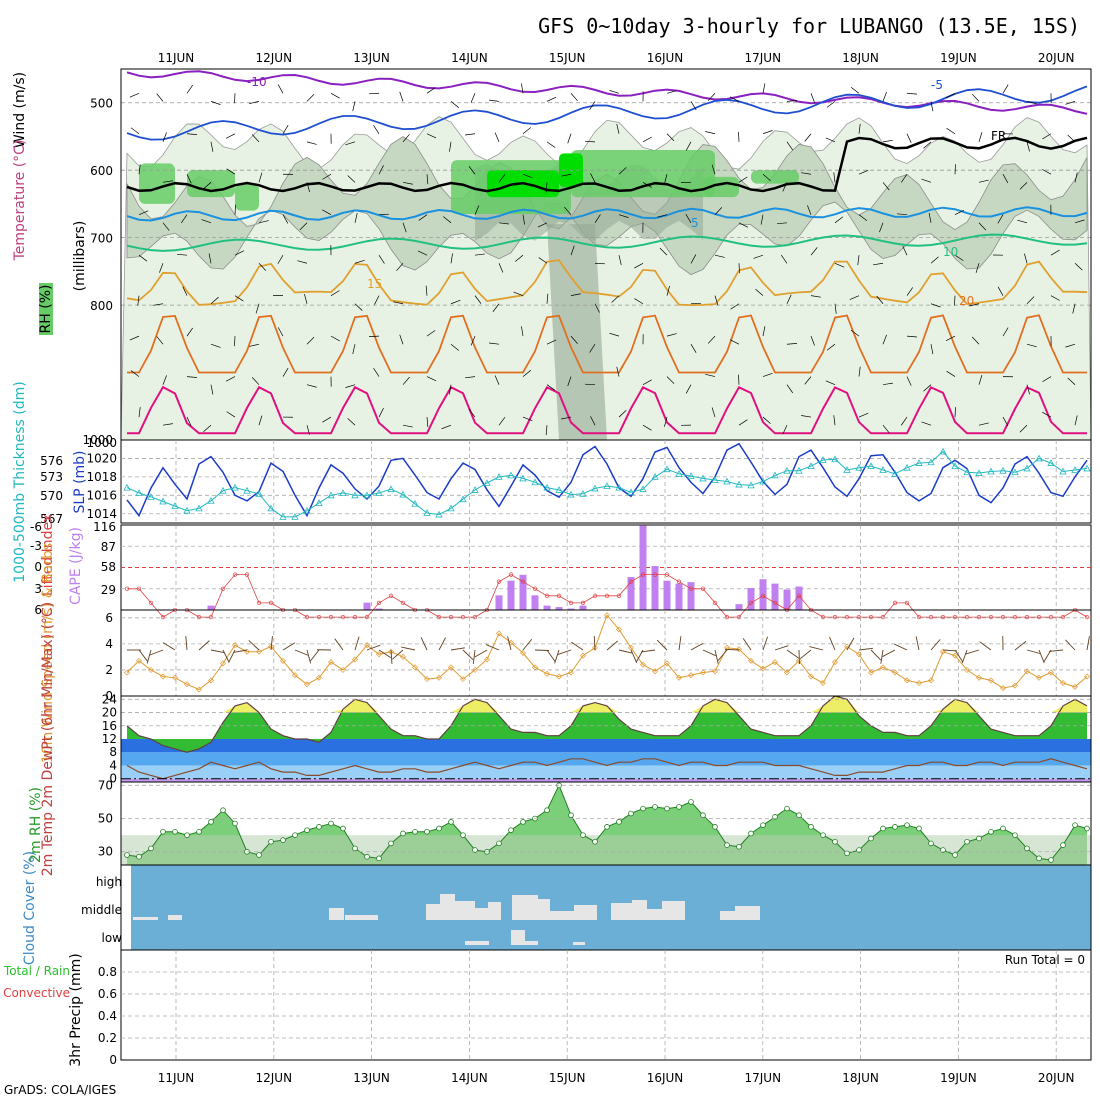 Image resolution: width=1100 pixels, height=1100 pixels. I want to click on date-label-bottom: 15JUN, so click(567, 1078).